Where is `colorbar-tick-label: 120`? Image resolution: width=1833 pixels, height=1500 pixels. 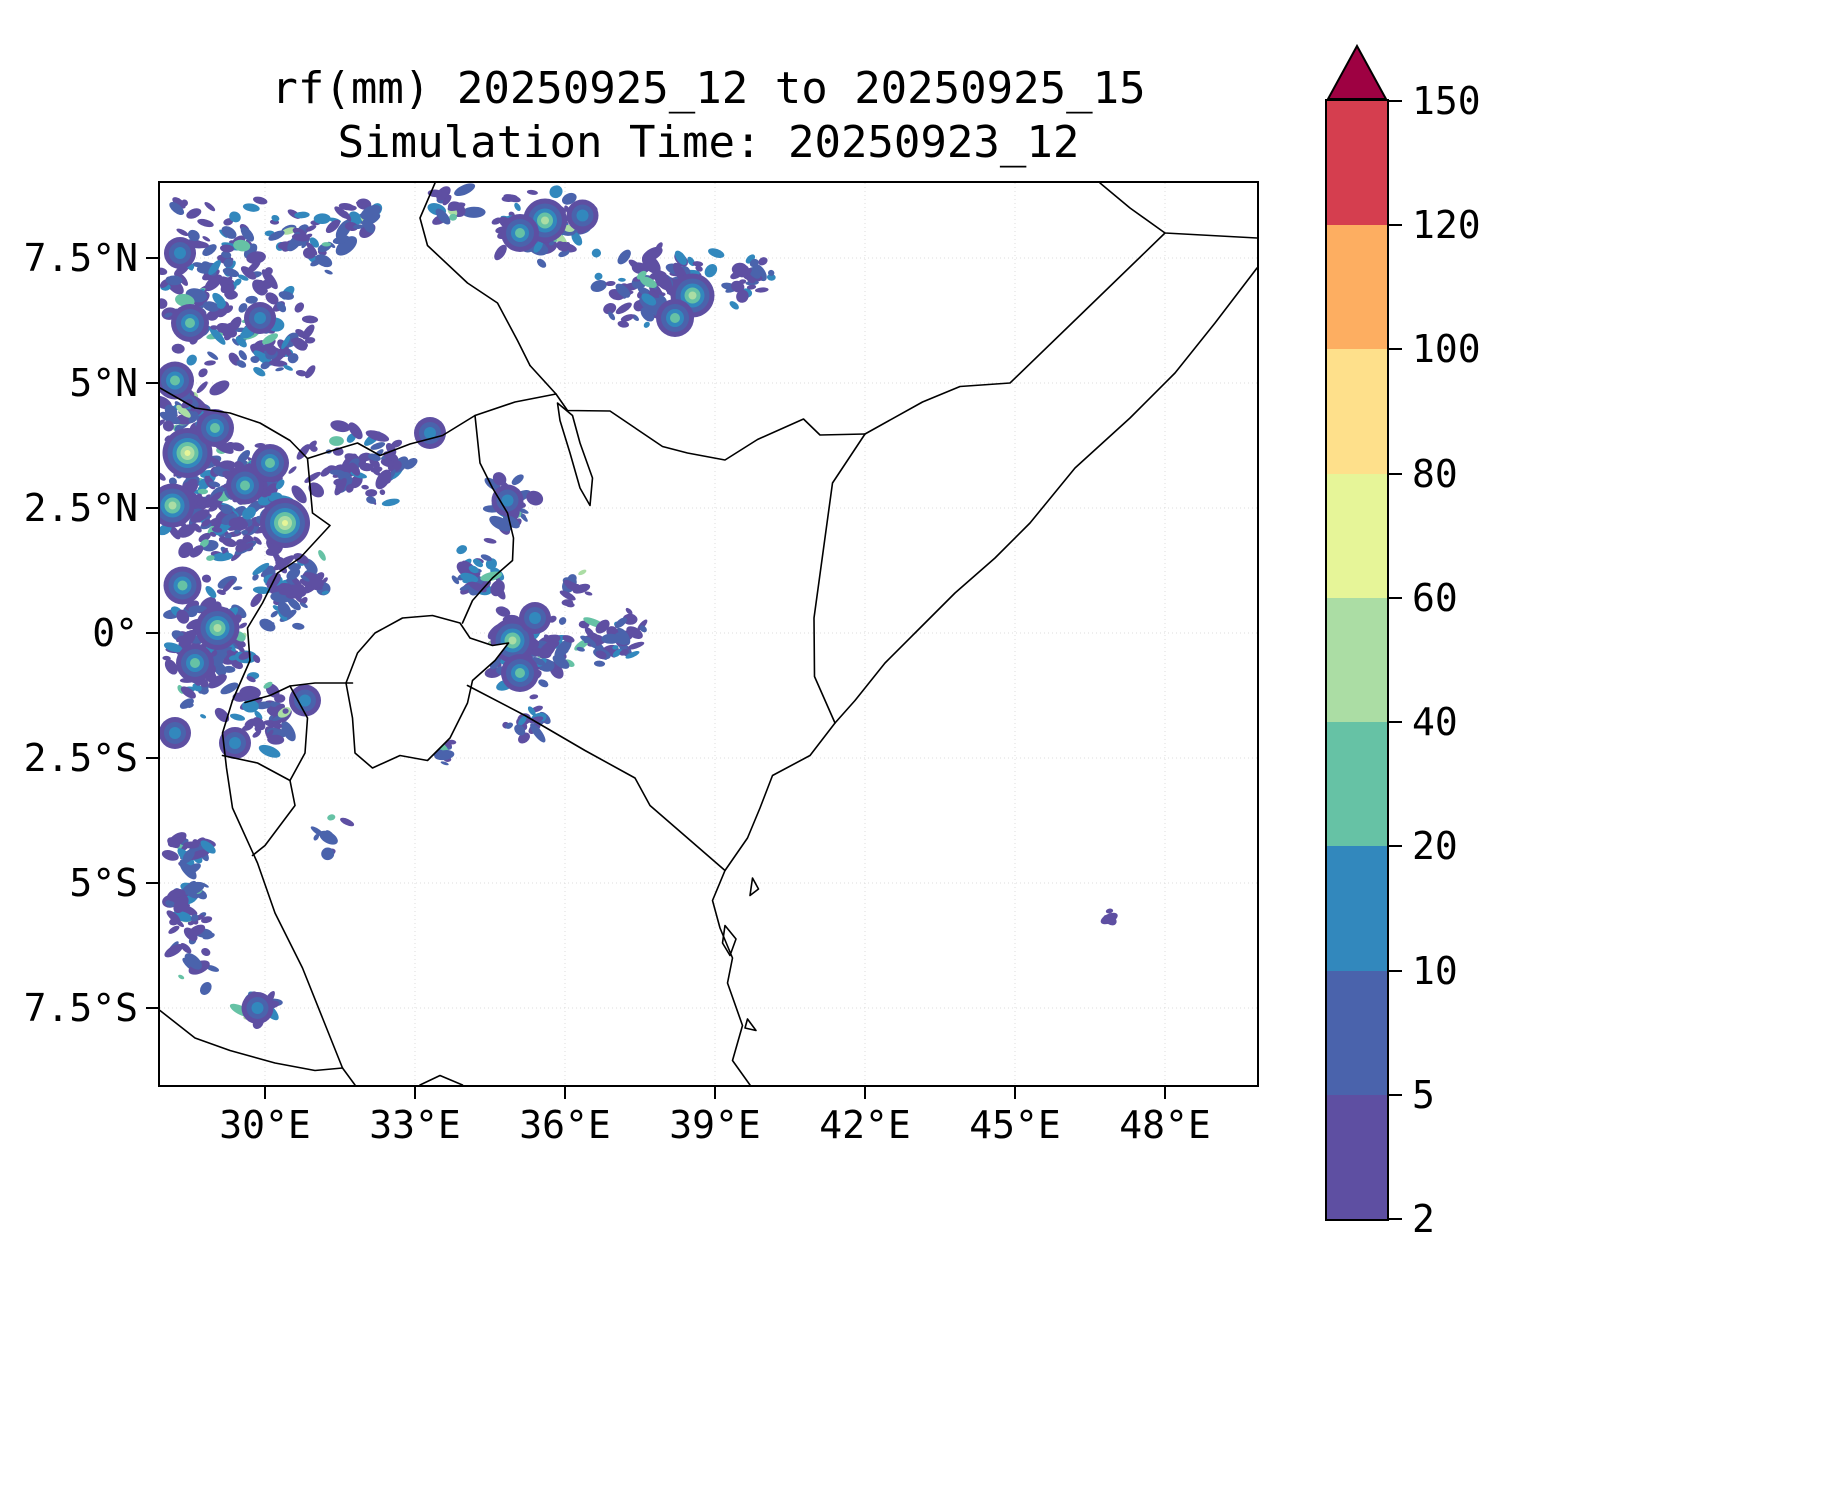 colorbar-tick-label: 120 is located at coordinates (1446, 225).